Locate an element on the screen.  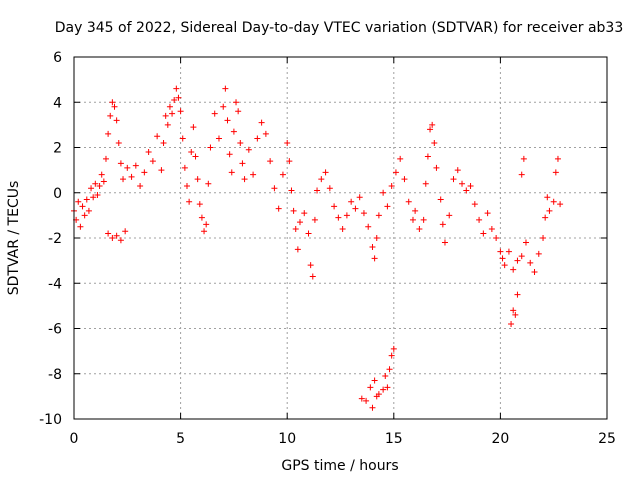
x-tick-label: 0 is located at coordinates (74, 439).